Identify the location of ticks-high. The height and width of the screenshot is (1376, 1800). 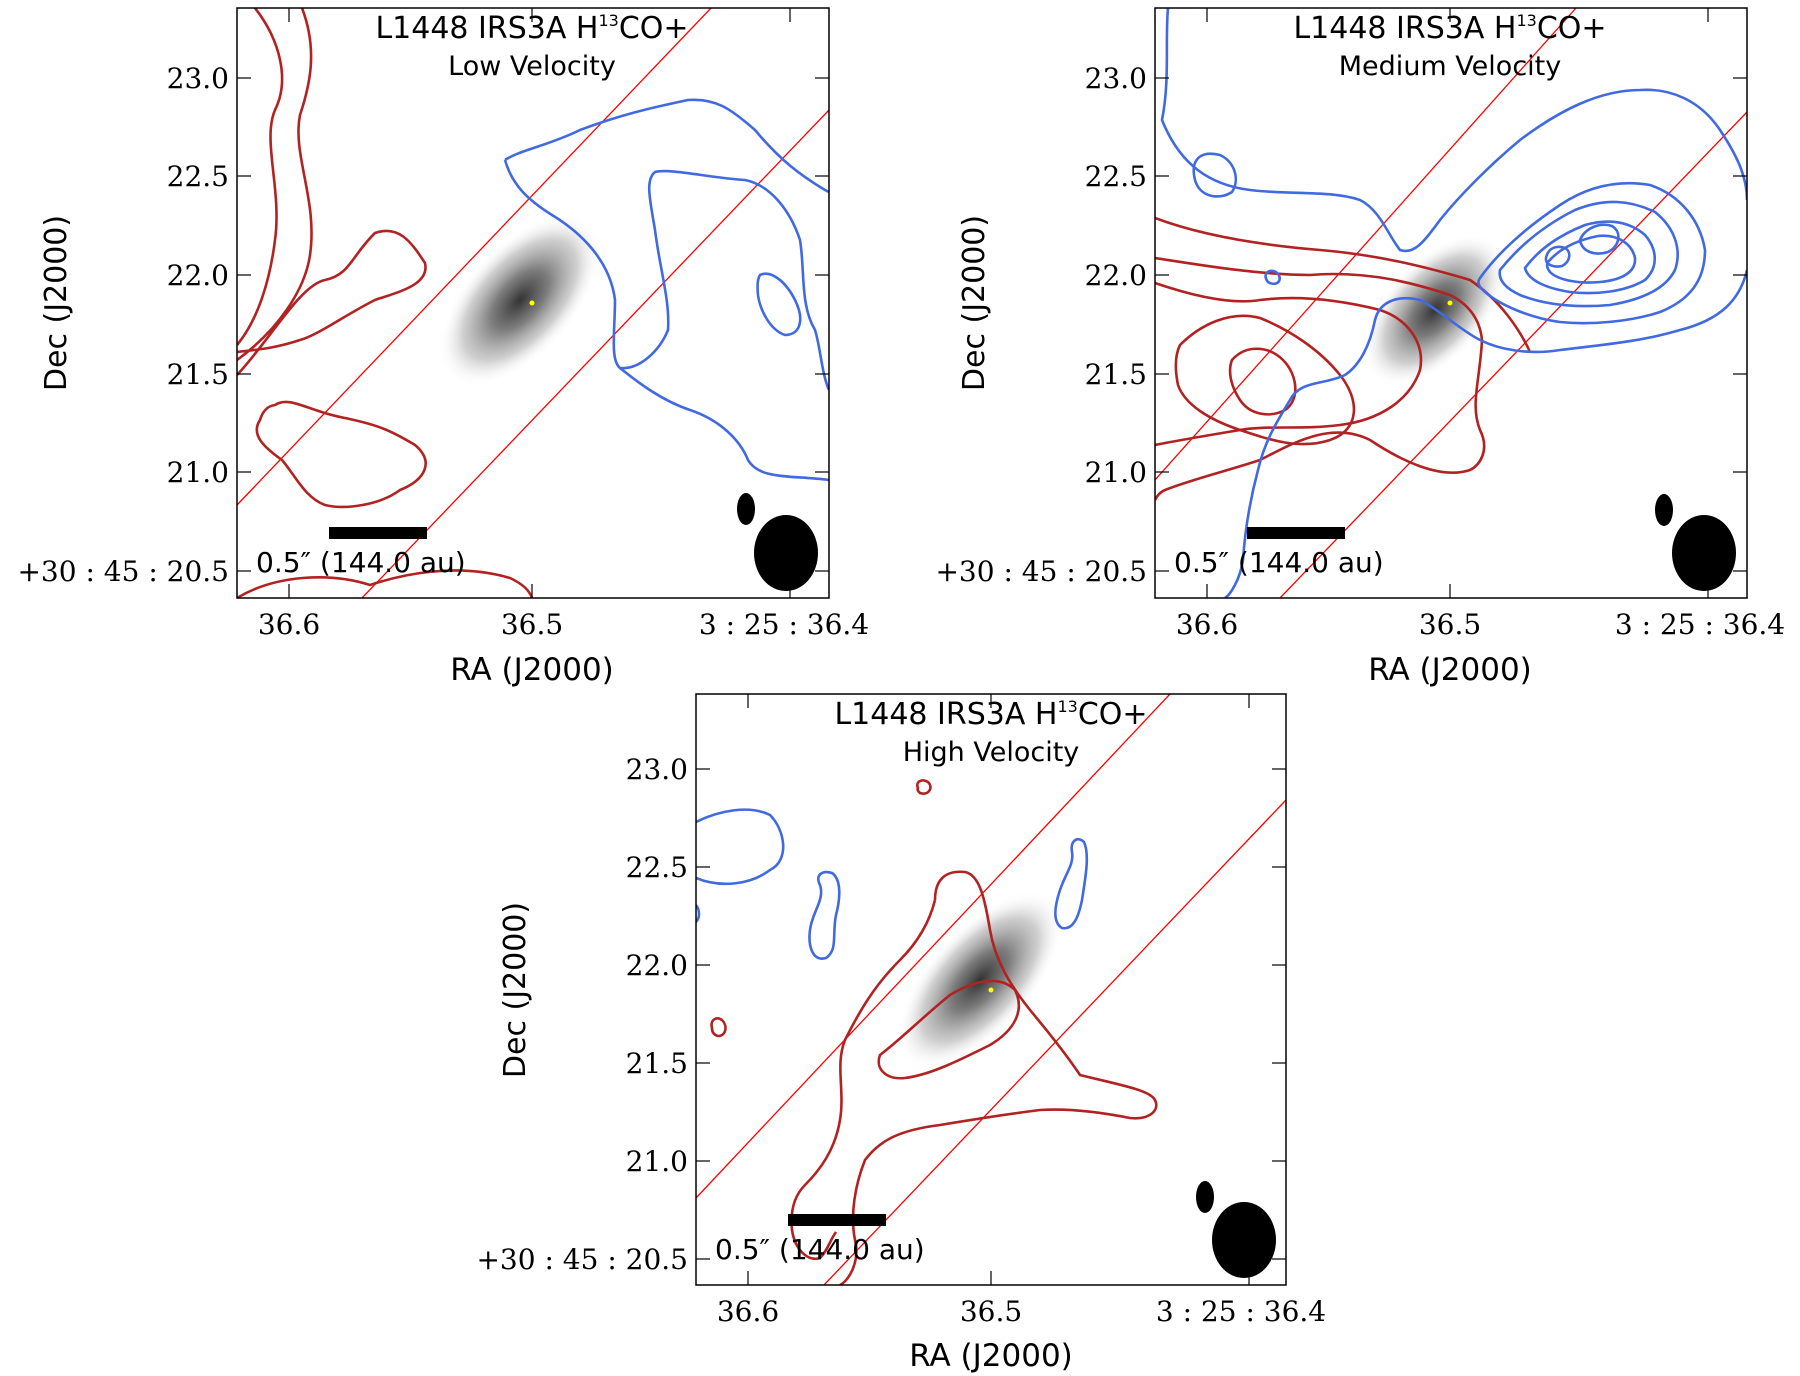
(991, 989).